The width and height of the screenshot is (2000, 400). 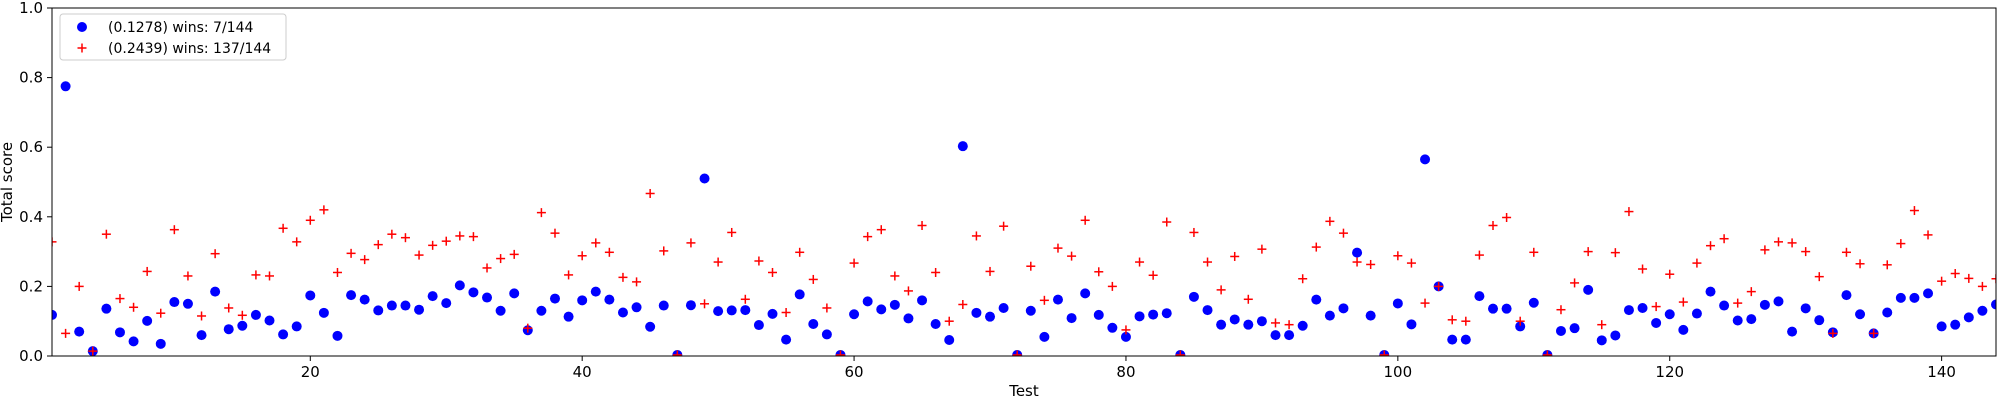 What do you see at coordinates (31, 147) in the screenshot?
I see `y-tick-label: 0.6` at bounding box center [31, 147].